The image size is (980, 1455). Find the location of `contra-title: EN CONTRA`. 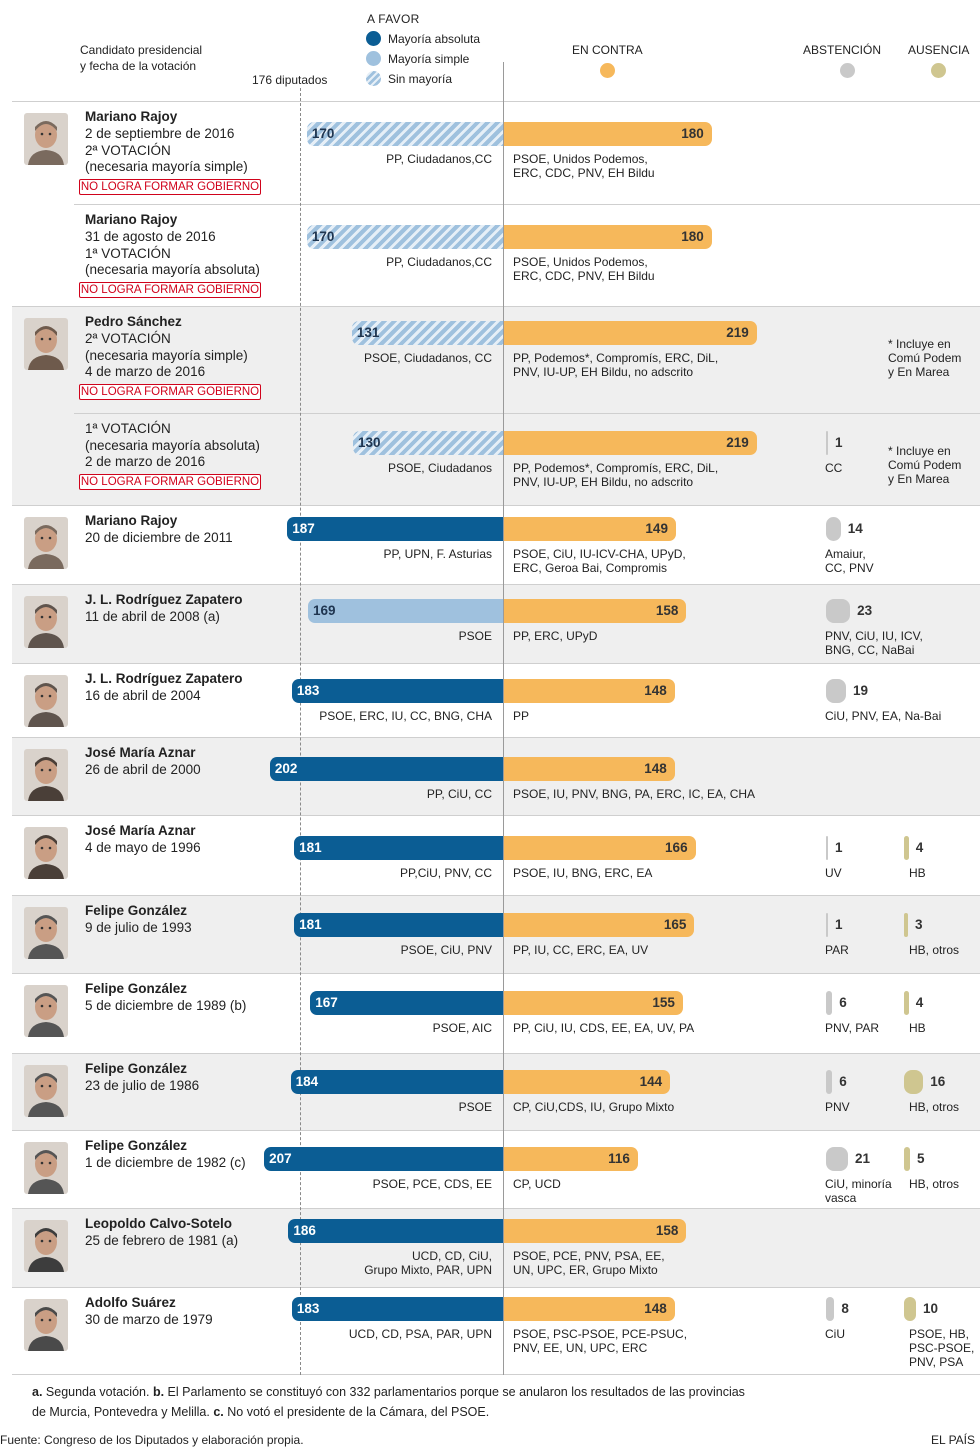

contra-title: EN CONTRA is located at coordinates (607, 50).